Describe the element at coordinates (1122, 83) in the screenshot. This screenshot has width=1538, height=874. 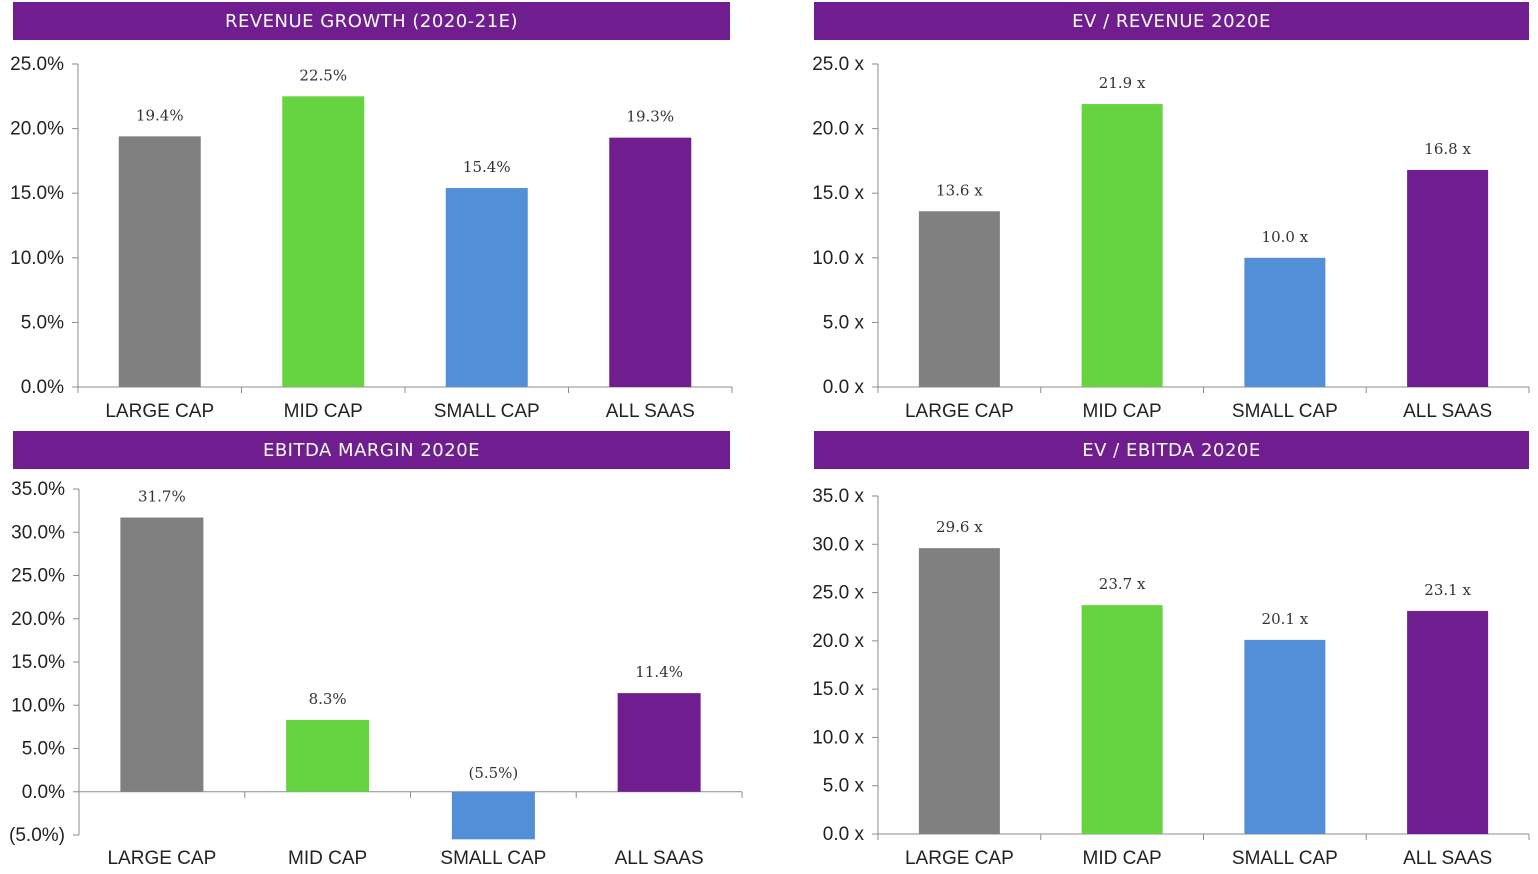
I see `data-label-mid-cap: 21.9 x` at that location.